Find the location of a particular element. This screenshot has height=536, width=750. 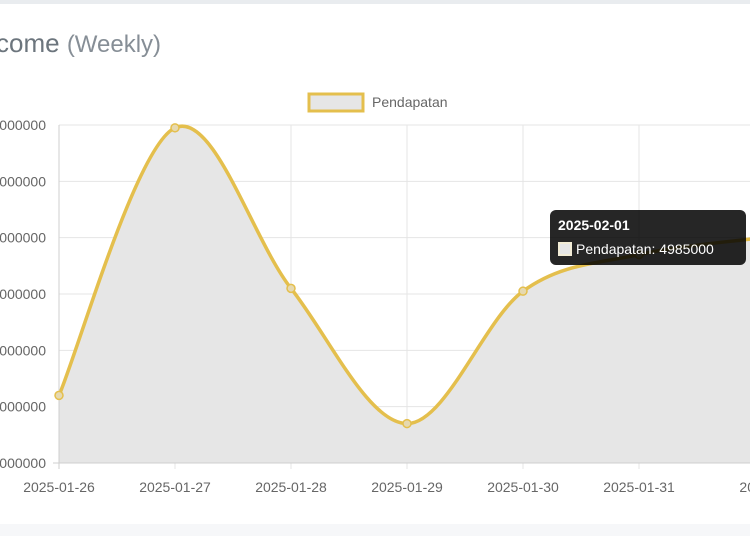

legend-label: Pendapatan is located at coordinates (410, 102).